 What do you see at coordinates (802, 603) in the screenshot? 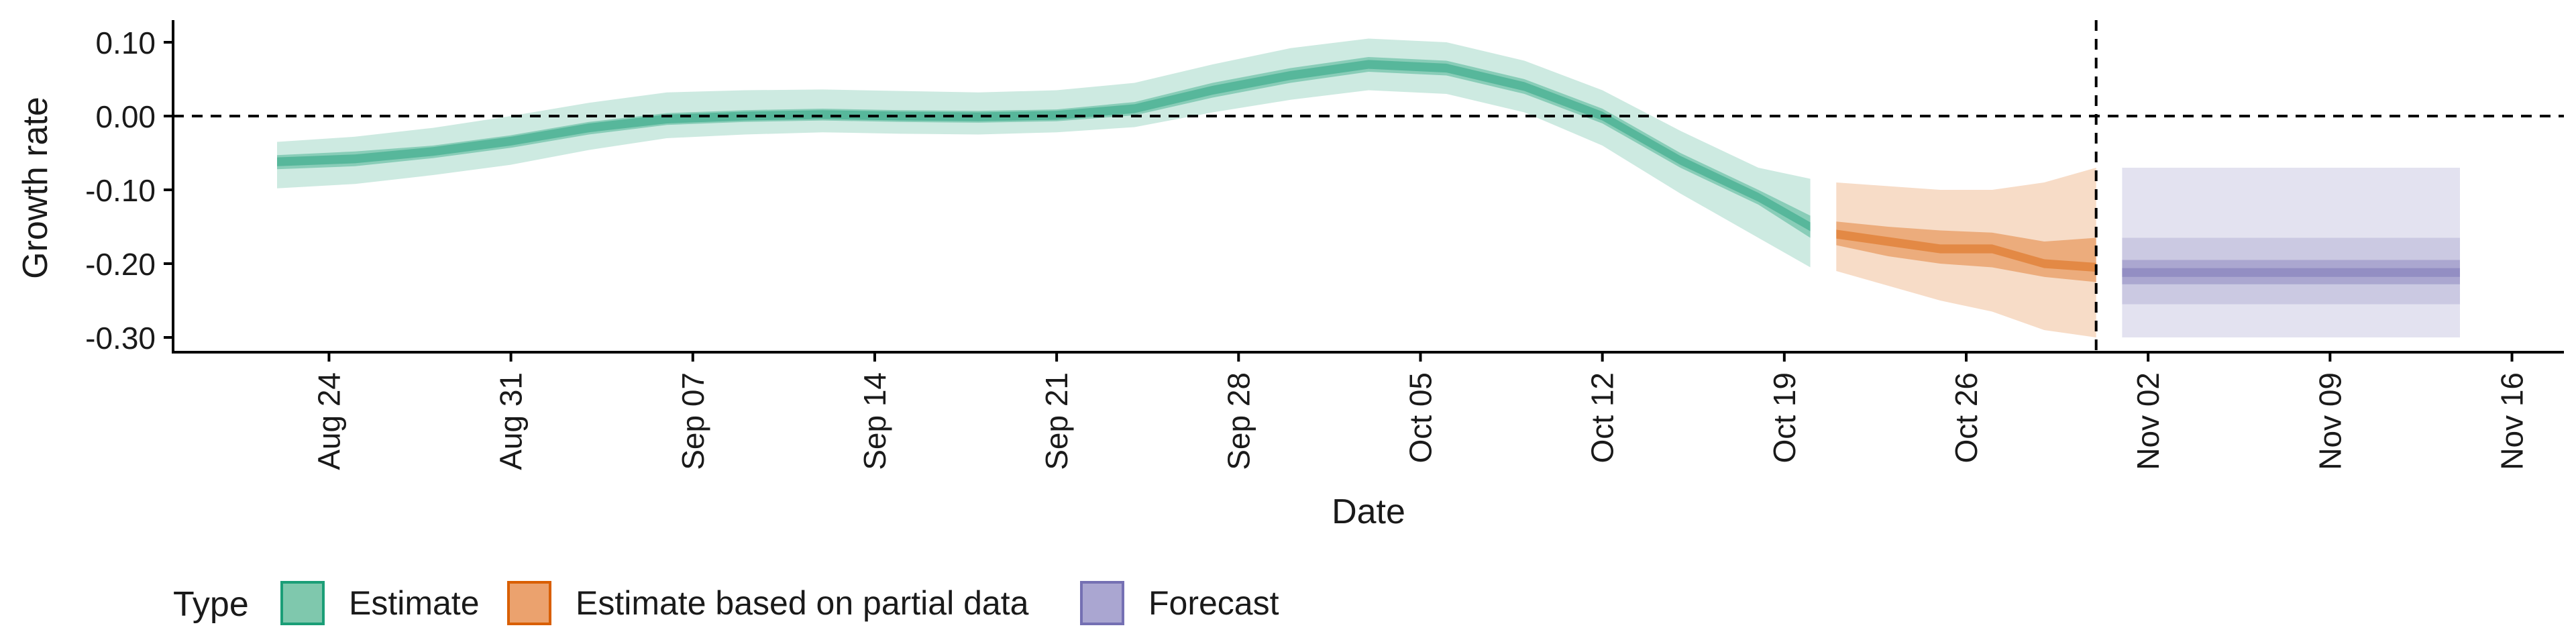
I see `legend-label-estimate-based-on-partial-data: Estimate based on partial data` at bounding box center [802, 603].